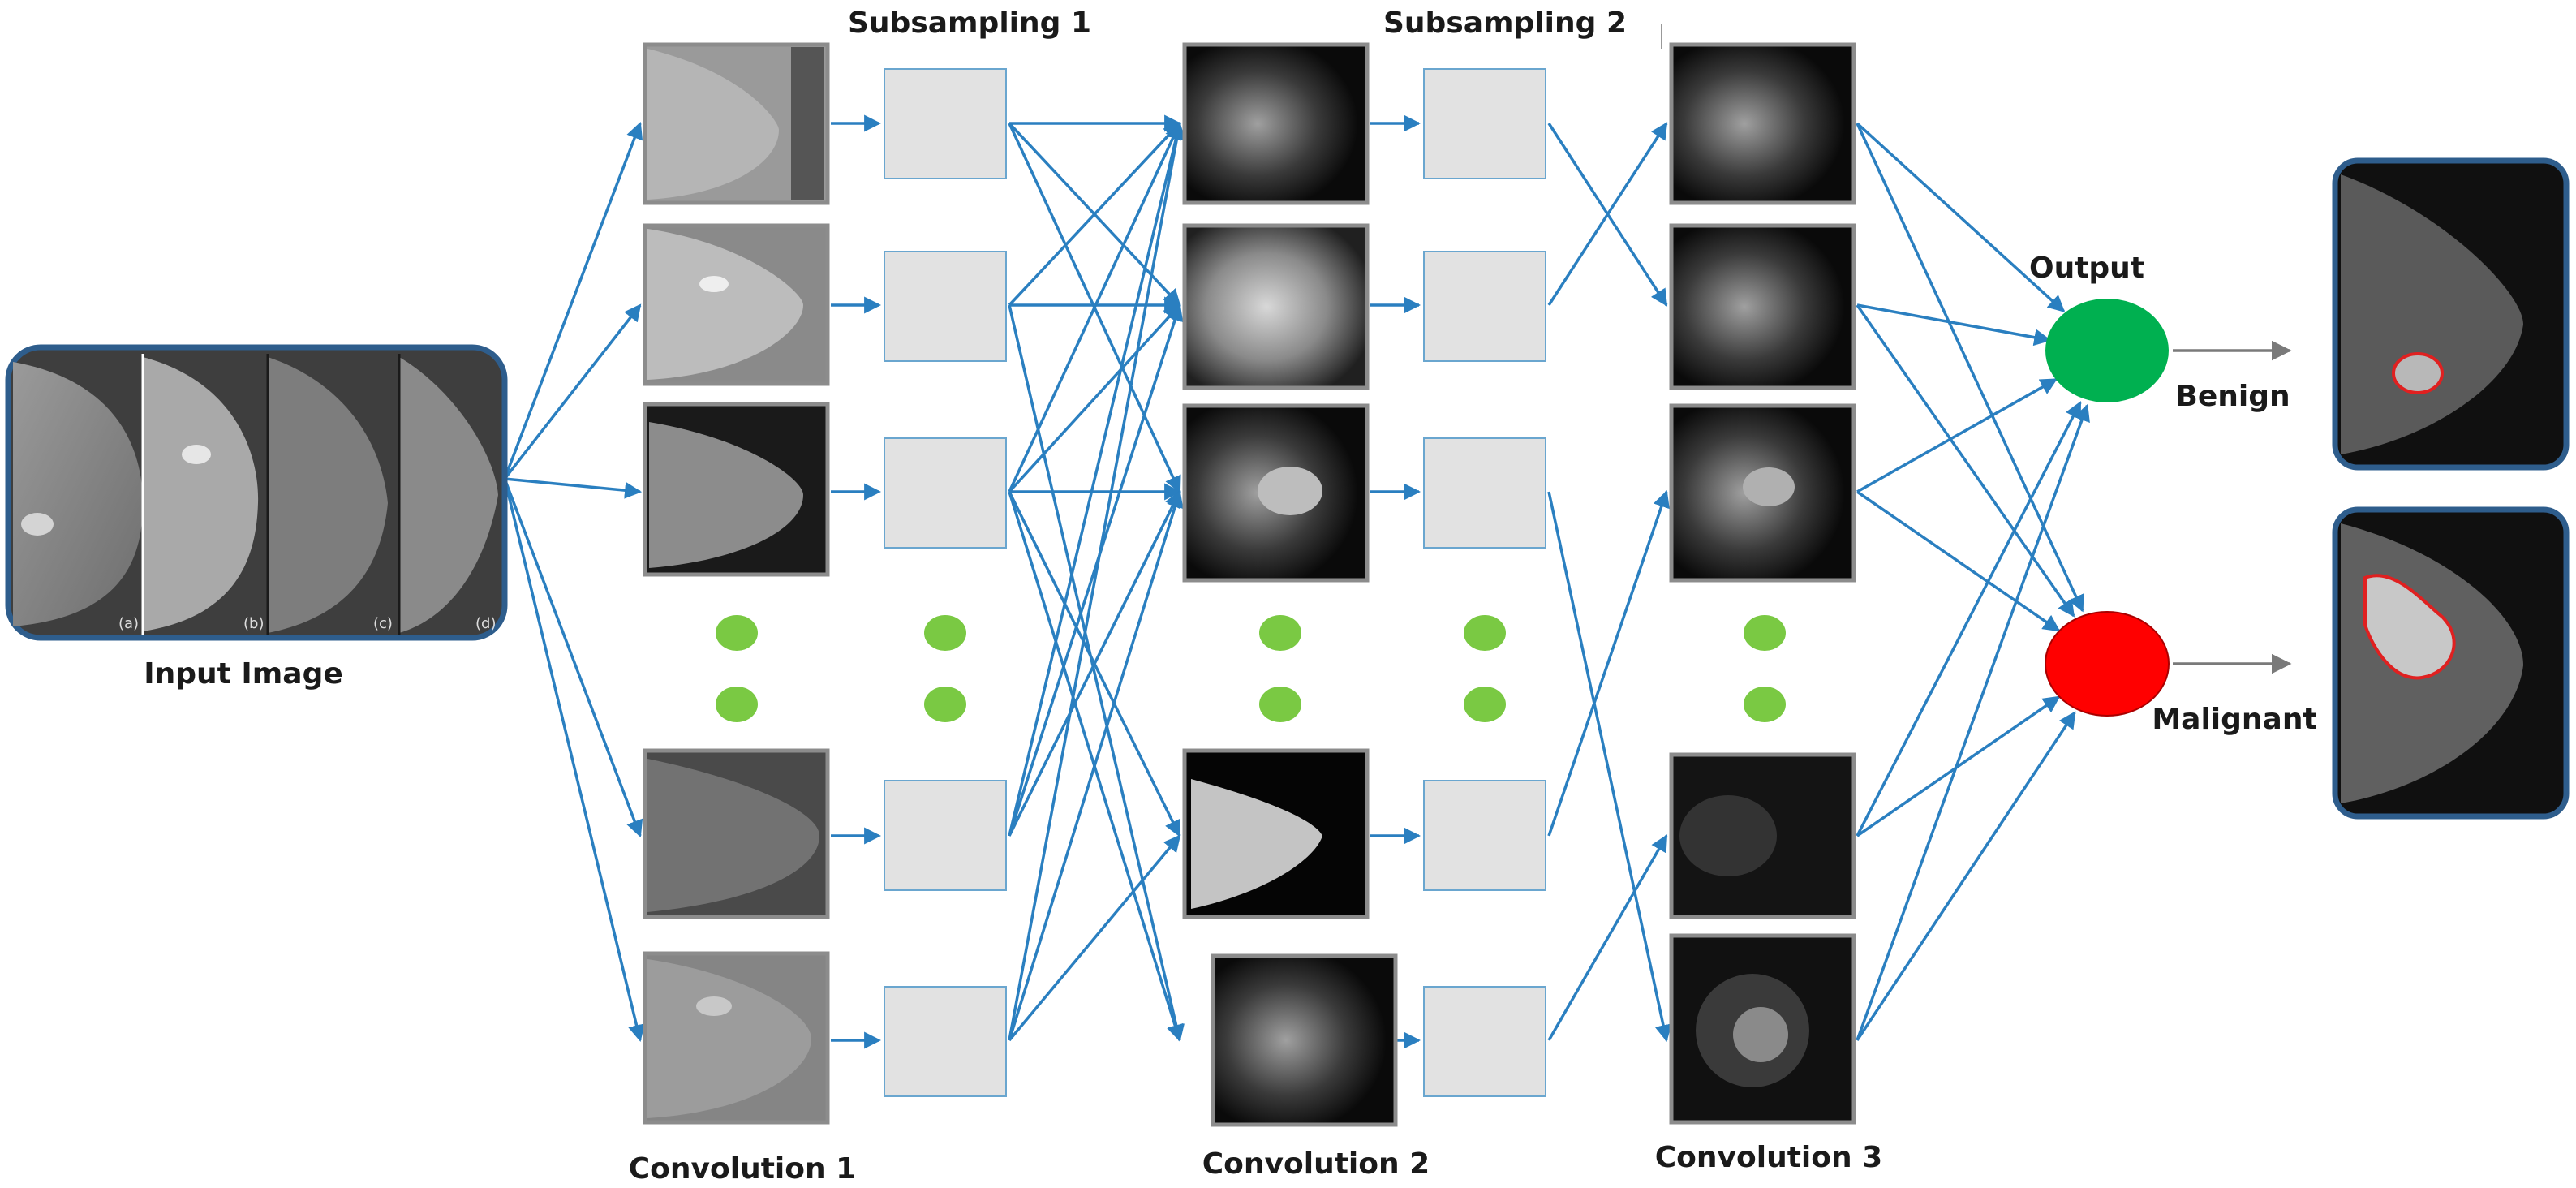 The height and width of the screenshot is (1188, 2576). I want to click on arrow-conv3-4-to-malignant, so click(1958, 766).